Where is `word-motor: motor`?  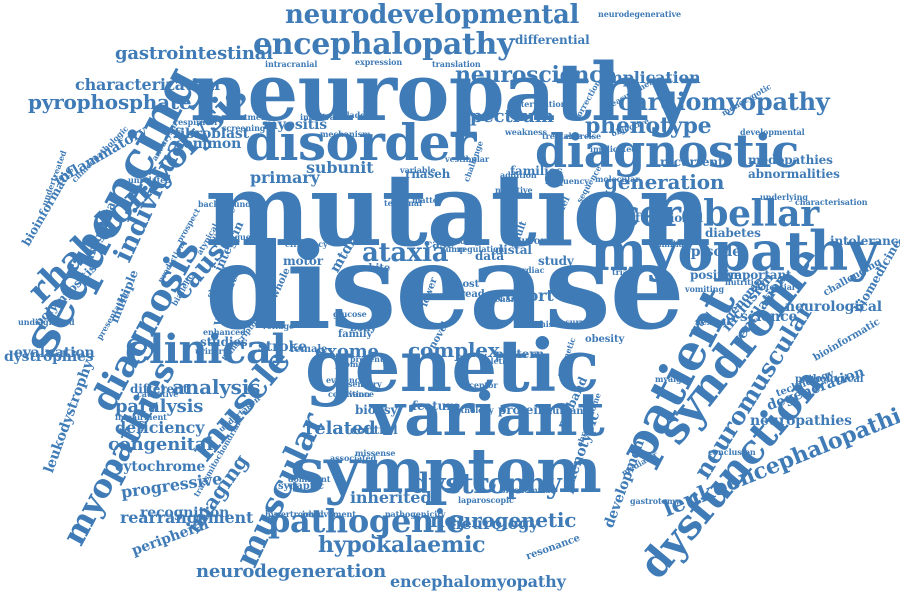 word-motor: motor is located at coordinates (303, 261).